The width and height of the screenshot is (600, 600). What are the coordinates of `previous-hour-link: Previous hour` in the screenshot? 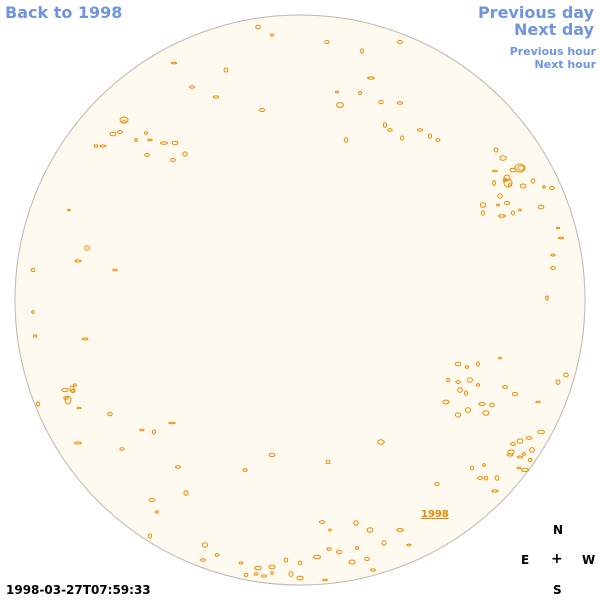 It's located at (552, 51).